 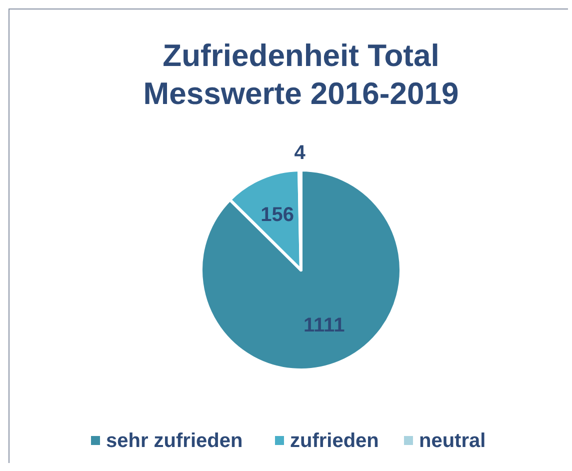 What do you see at coordinates (324, 325) in the screenshot?
I see `data-label: 1111` at bounding box center [324, 325].